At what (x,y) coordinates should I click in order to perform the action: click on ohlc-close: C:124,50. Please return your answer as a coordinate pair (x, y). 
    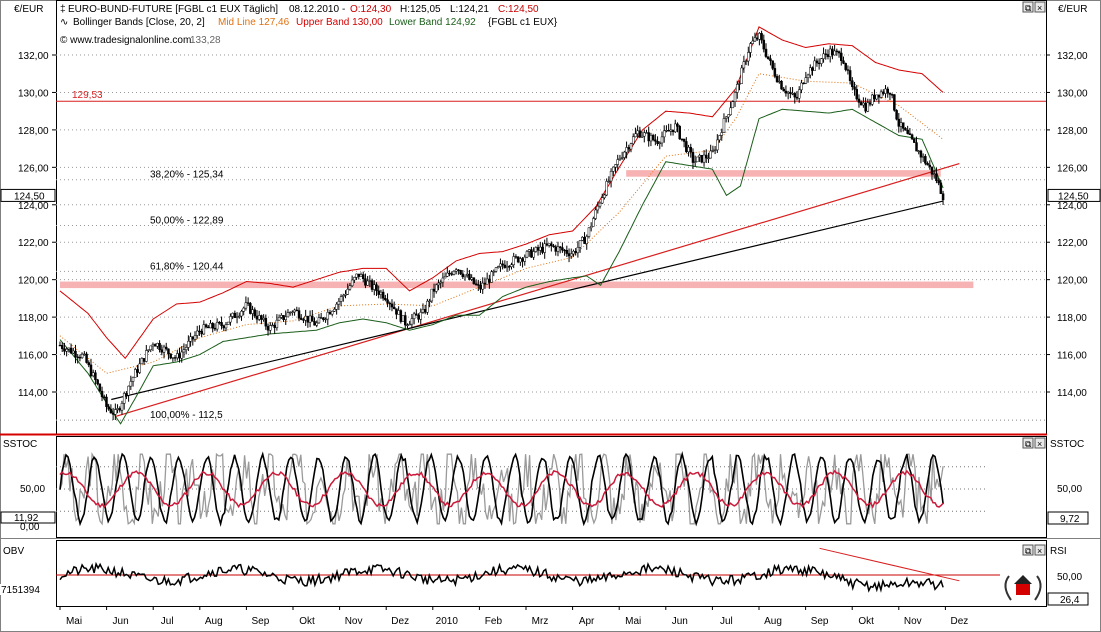
    Looking at the image, I should click on (518, 9).